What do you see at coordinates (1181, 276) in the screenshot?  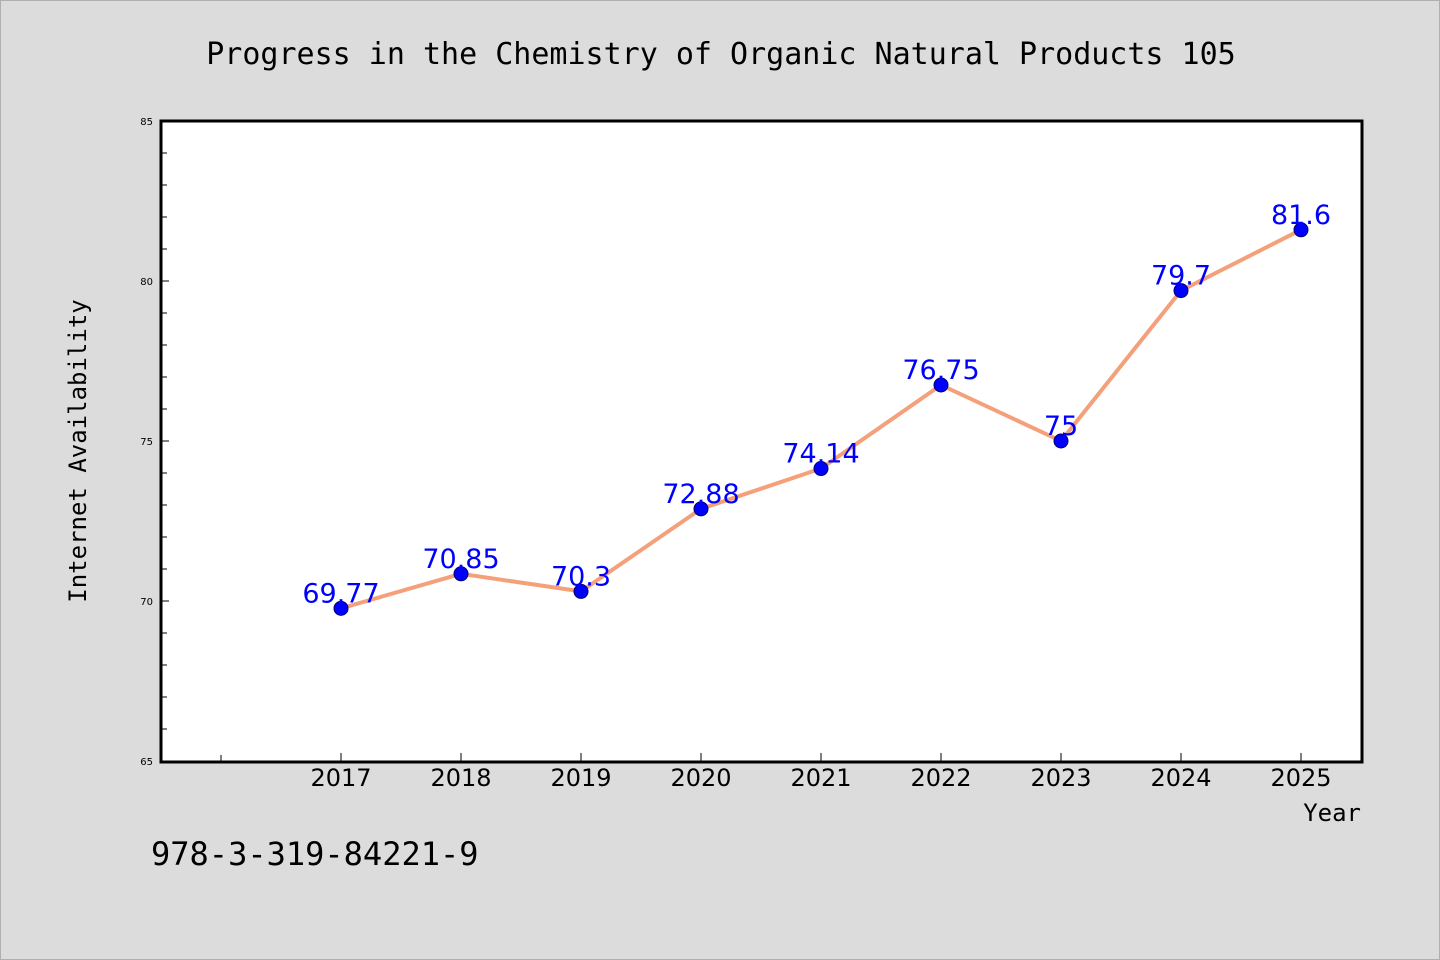 I see `data-label: 79.7` at bounding box center [1181, 276].